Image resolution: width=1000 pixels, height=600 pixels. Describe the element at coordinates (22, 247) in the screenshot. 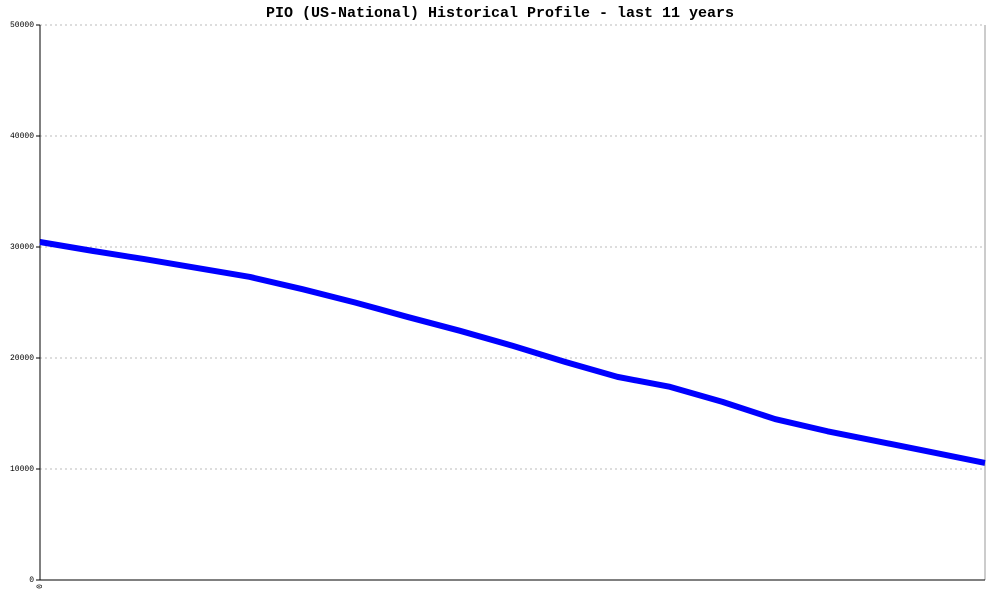

I see `y-tick-label: 30000` at that location.